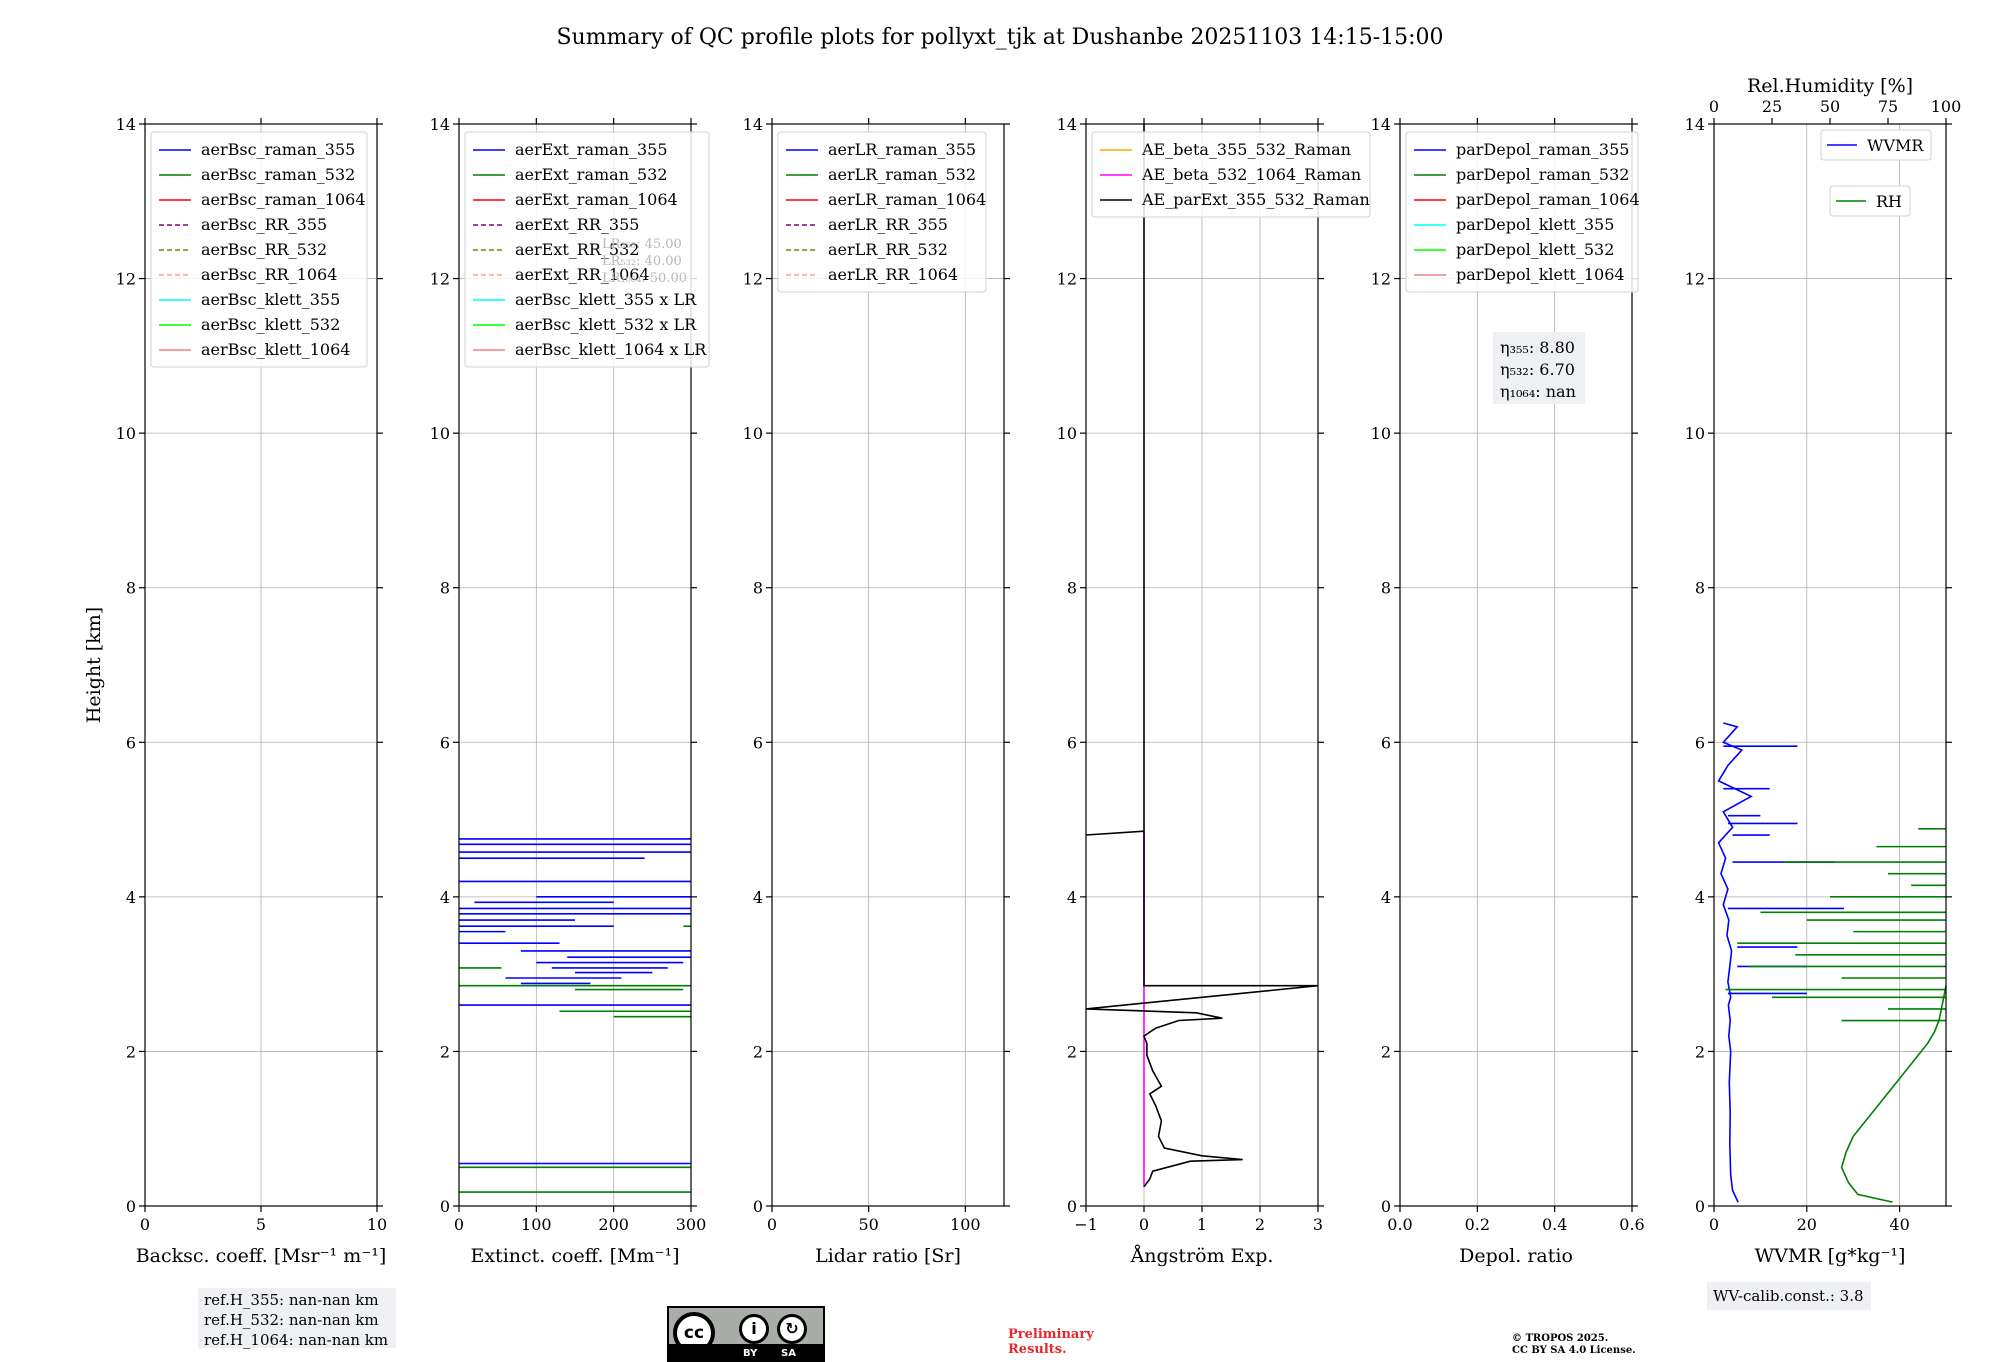 This screenshot has height=1362, width=2000. Describe the element at coordinates (1202, 1224) in the screenshot. I see `x-tick-label: 1` at that location.